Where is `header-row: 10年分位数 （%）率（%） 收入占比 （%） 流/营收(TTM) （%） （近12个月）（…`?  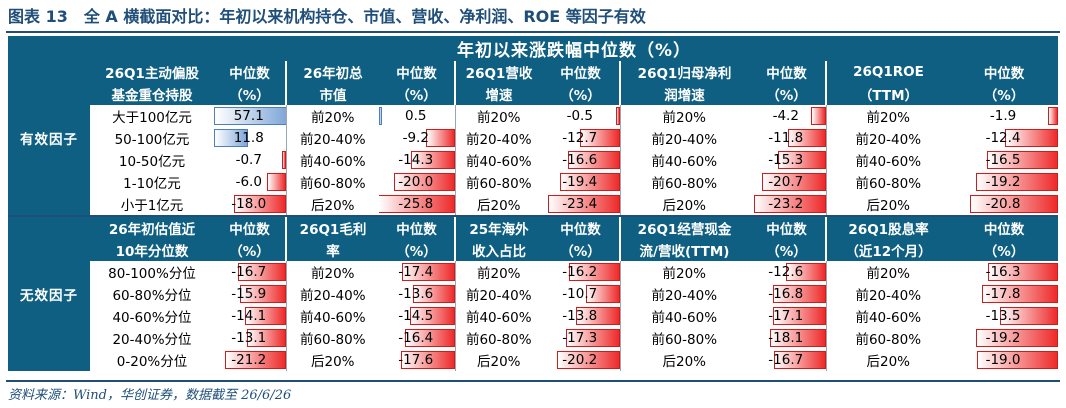
header-row: 10年分位数 （%）率（%） 收入占比 （%） 流/营收(TTM) （%） （近12个月）（… is located at coordinates (533, 250).